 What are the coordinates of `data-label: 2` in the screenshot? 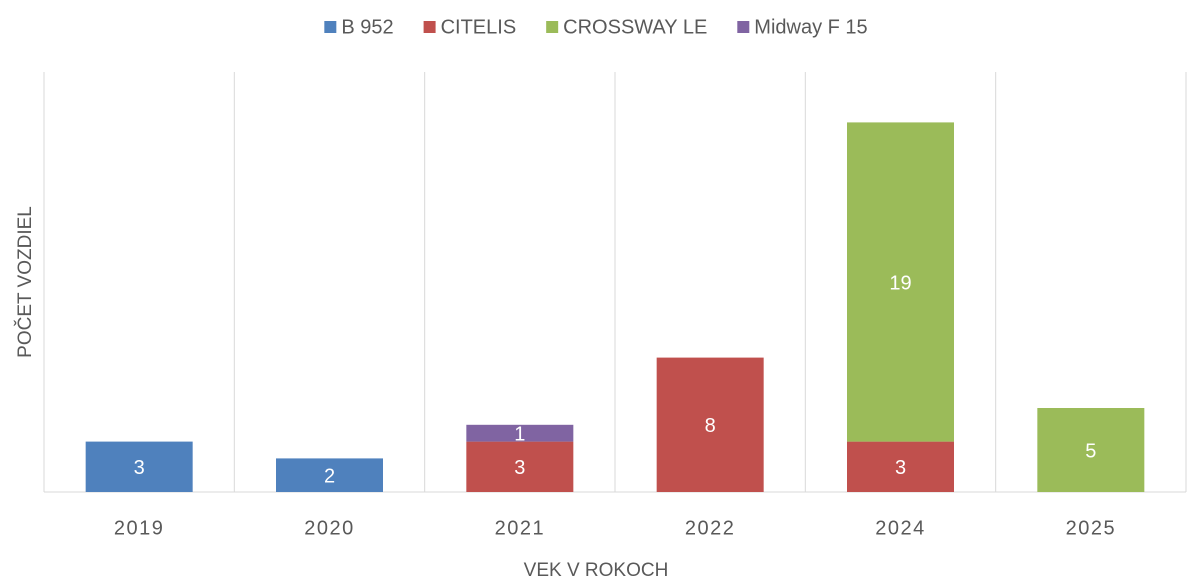 It's located at (329, 476).